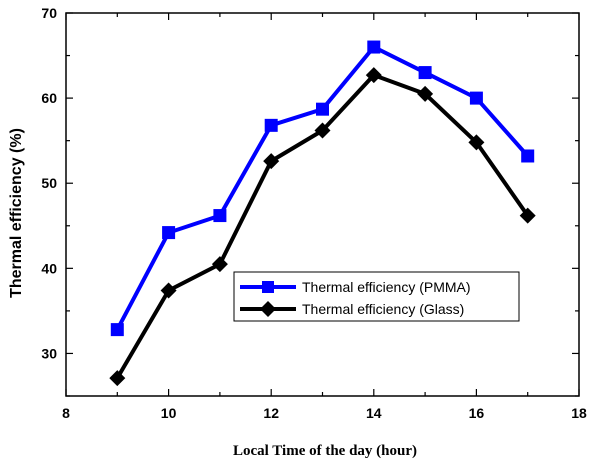 The image size is (593, 466). I want to click on legend-box, so click(376, 296).